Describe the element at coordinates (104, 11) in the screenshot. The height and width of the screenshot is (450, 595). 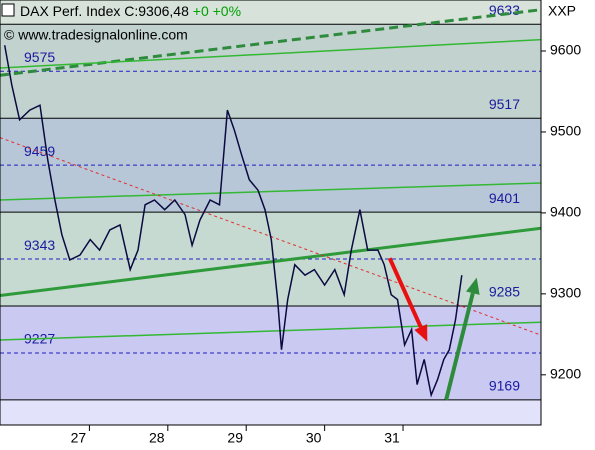
I see `title-text: DAX Perf. Index C:9306,48` at that location.